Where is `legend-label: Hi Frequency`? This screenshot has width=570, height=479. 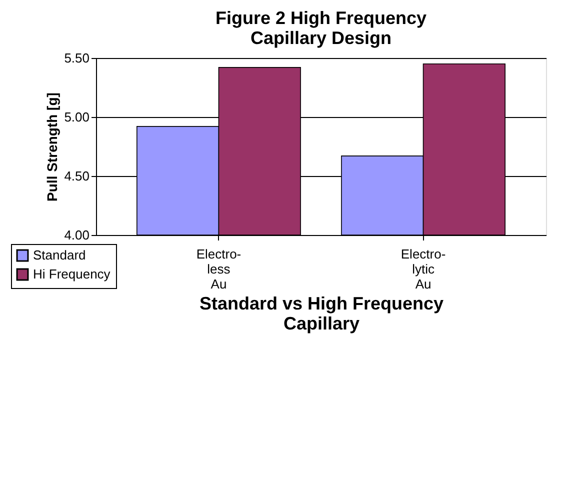 legend-label: Hi Frequency is located at coordinates (72, 274).